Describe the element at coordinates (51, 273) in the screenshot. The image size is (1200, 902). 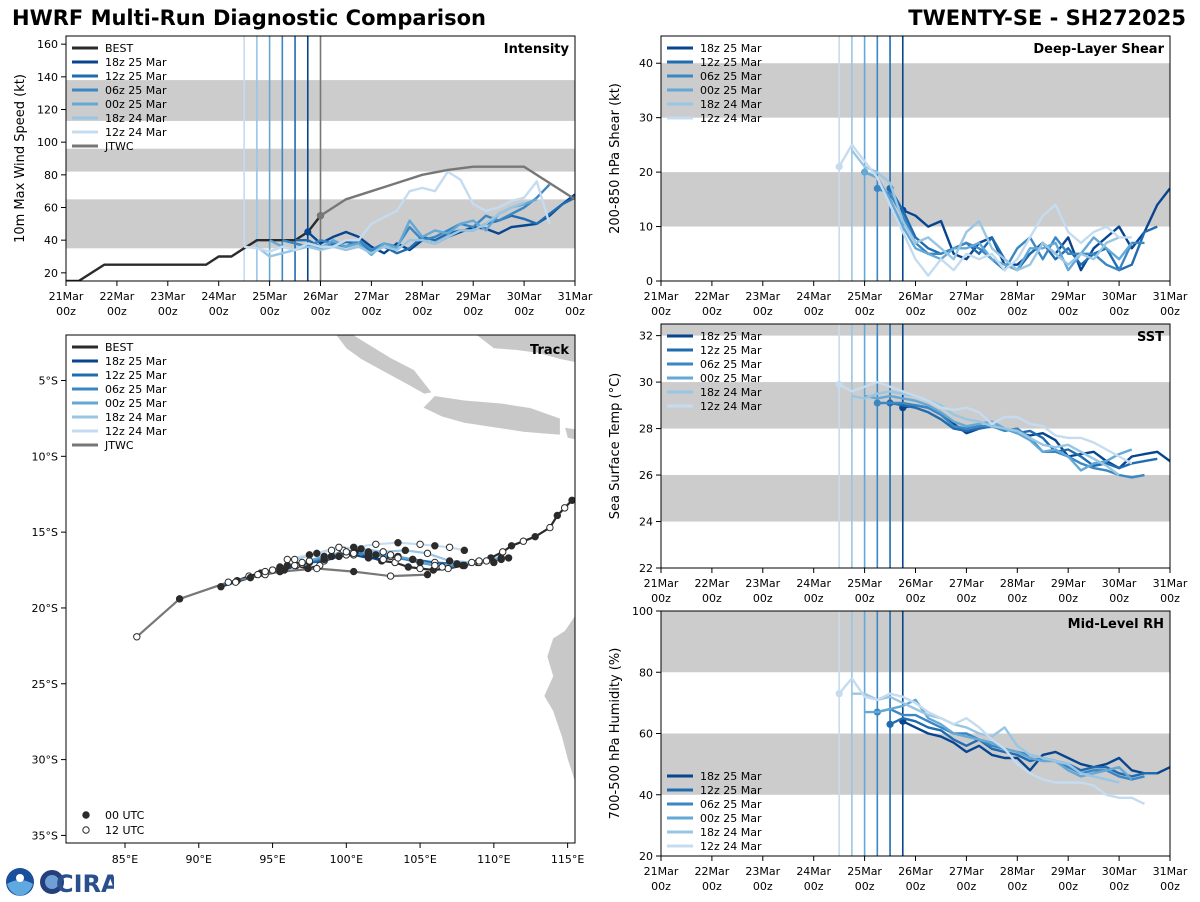
I see `intensity-y-tick-label: 20` at that location.